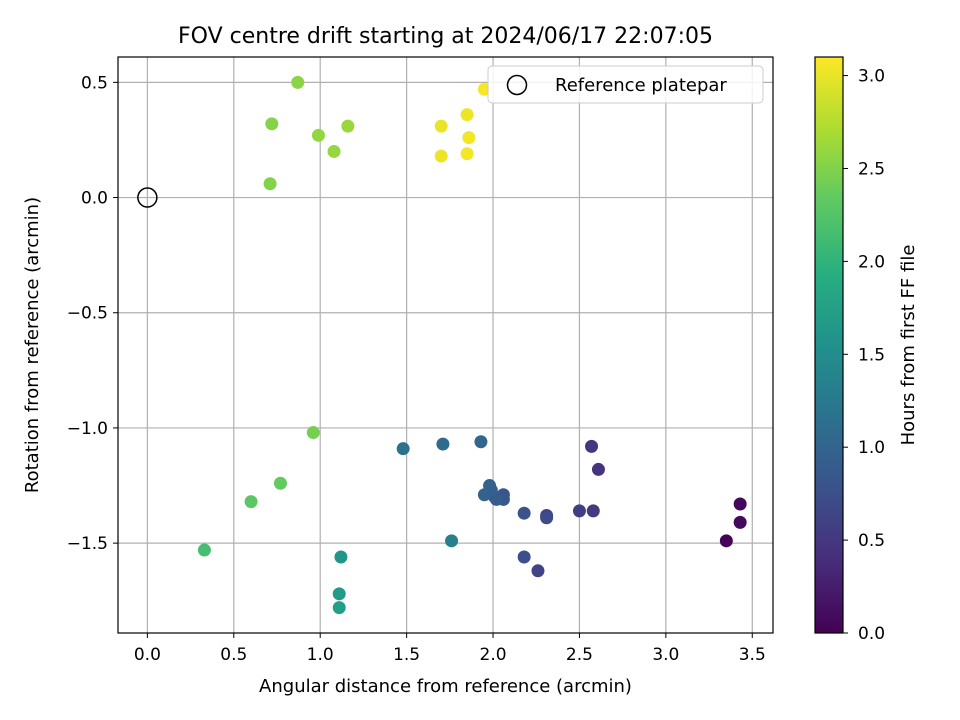 This screenshot has height=720, width=960. What do you see at coordinates (665, 655) in the screenshot?
I see `x-tick-label: 3.0` at bounding box center [665, 655].